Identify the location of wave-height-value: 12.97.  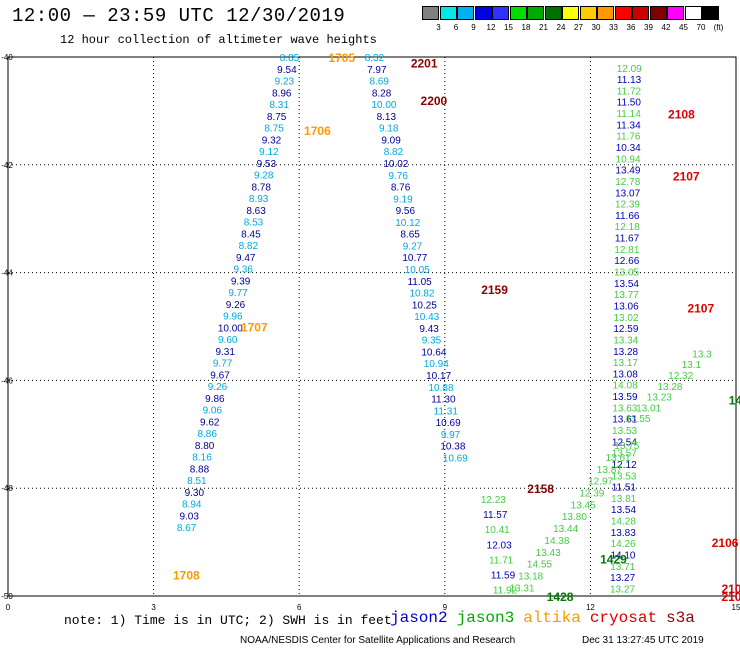
(600, 482).